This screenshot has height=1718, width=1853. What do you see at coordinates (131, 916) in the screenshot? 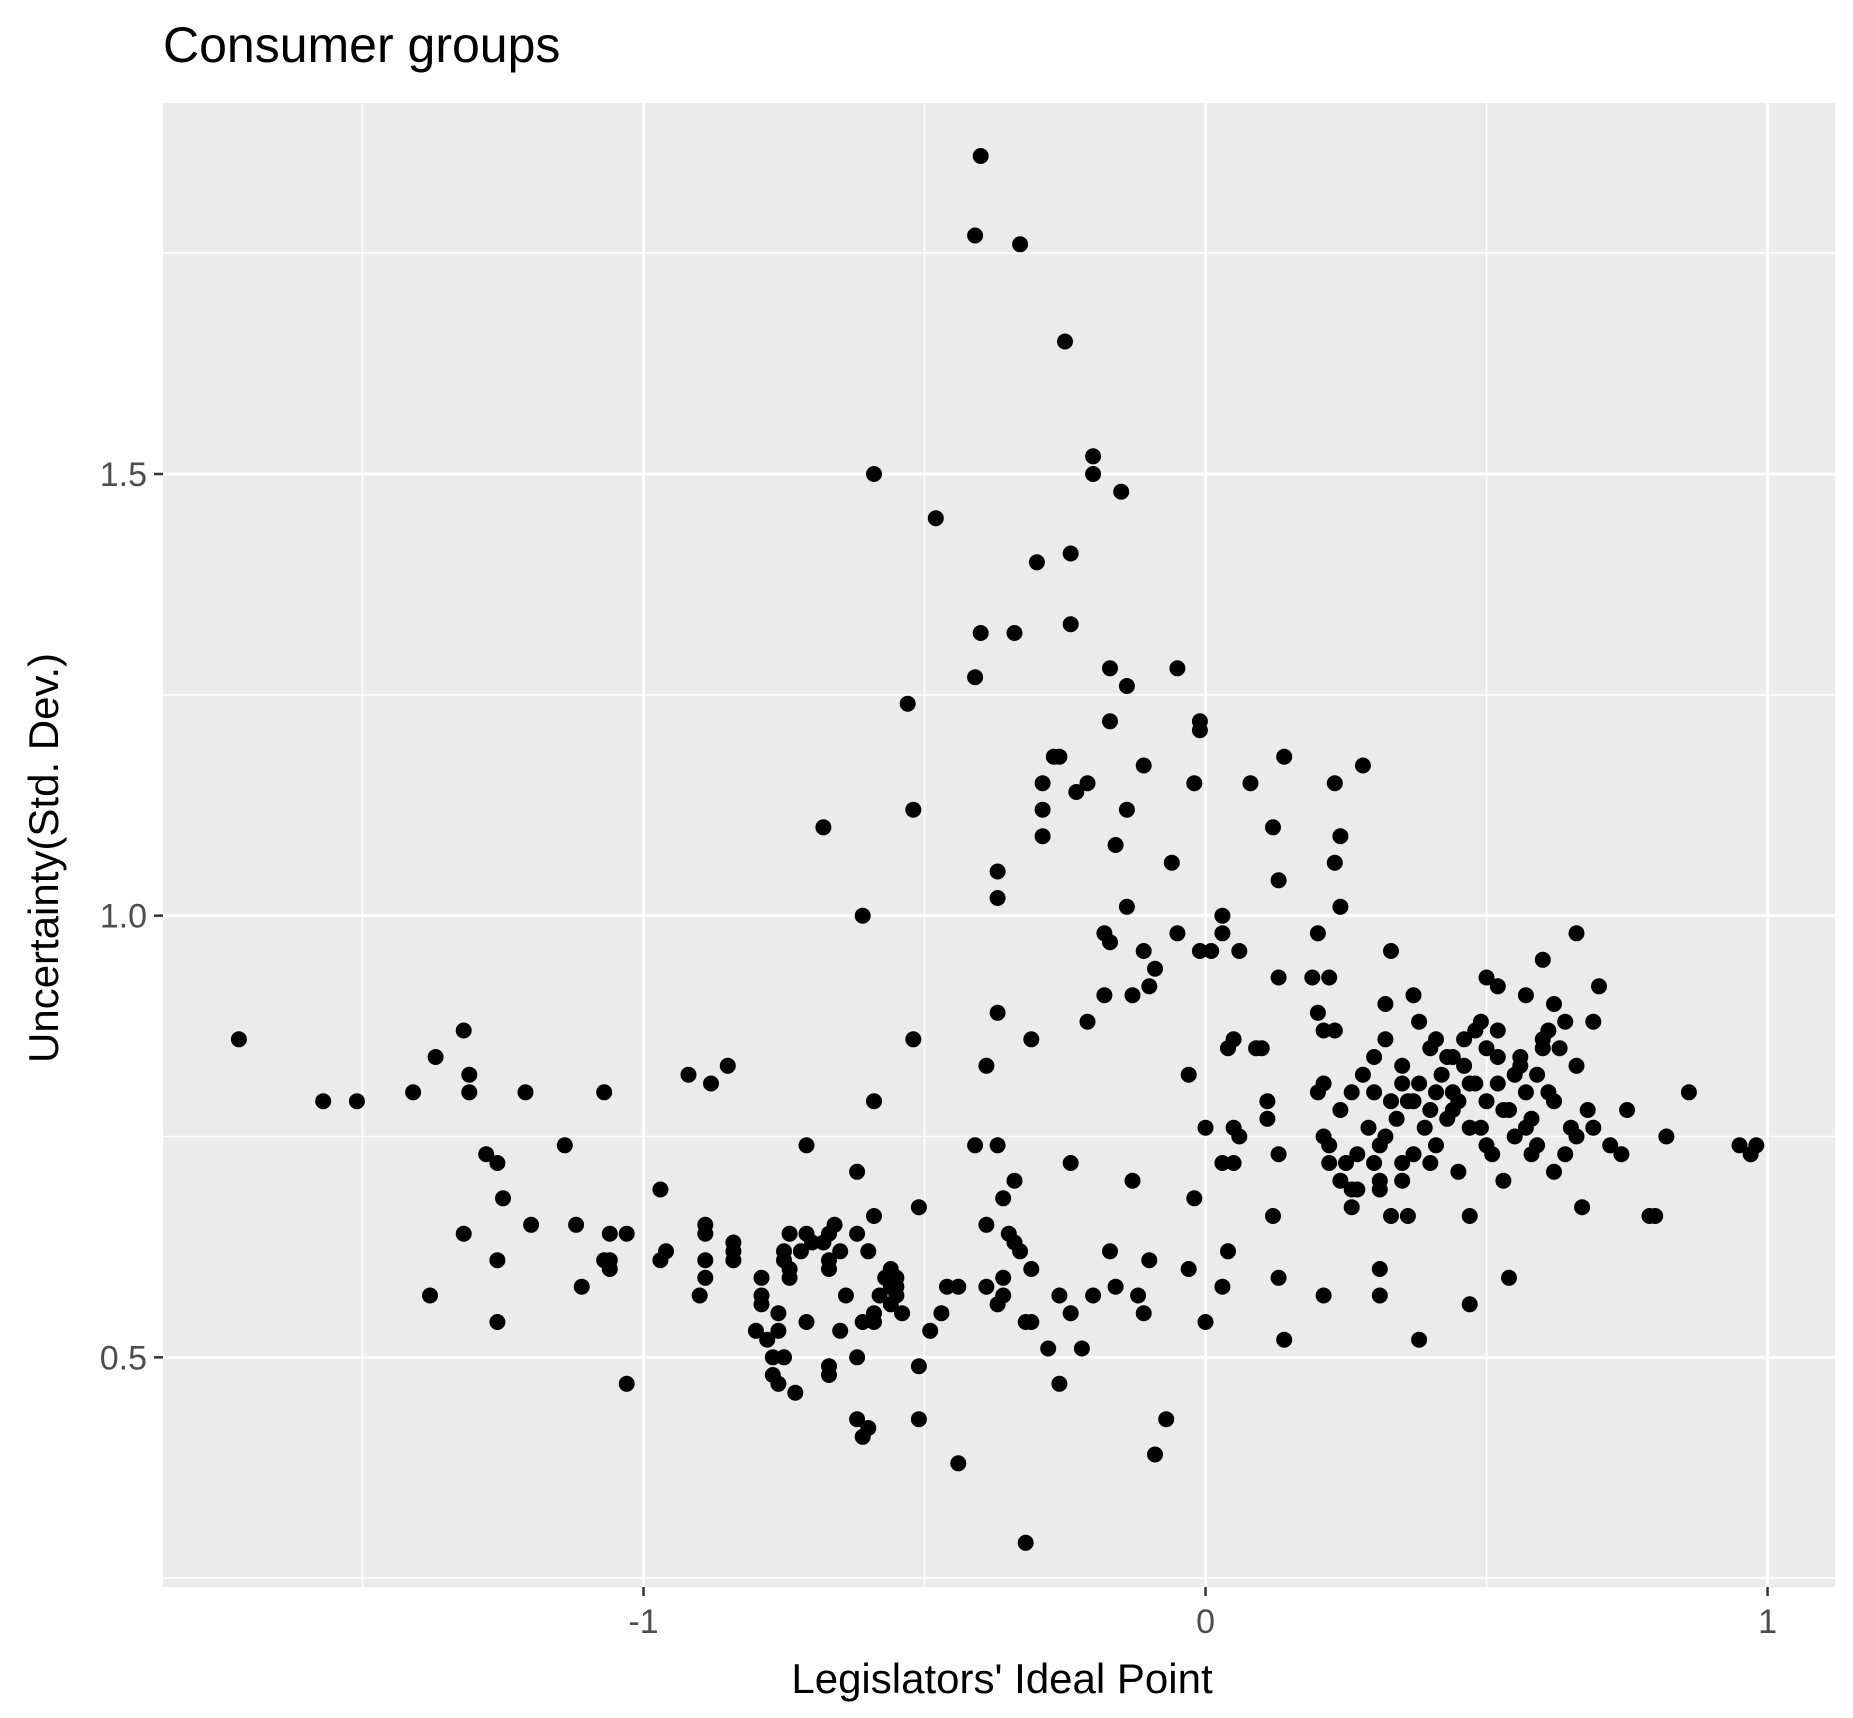
I see `y-axis: 0.5 1.0 1.5` at bounding box center [131, 916].